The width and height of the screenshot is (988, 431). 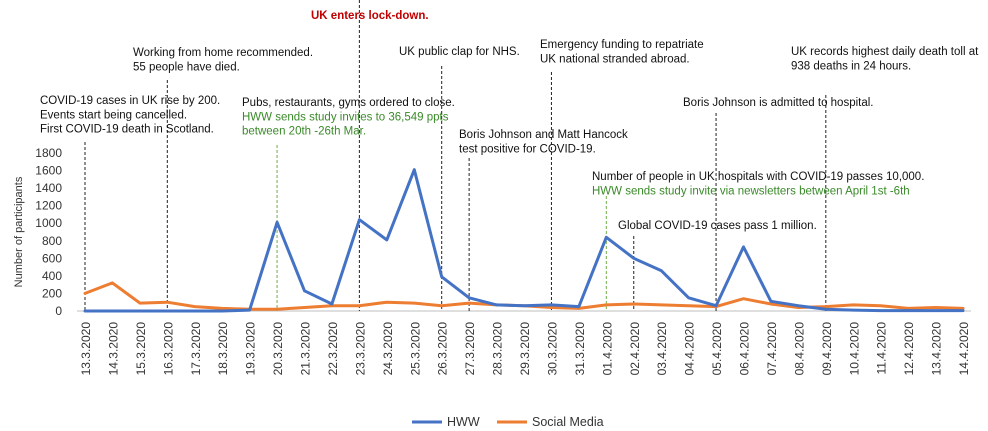 I want to click on y-tick-label: 1400, so click(x=48, y=188).